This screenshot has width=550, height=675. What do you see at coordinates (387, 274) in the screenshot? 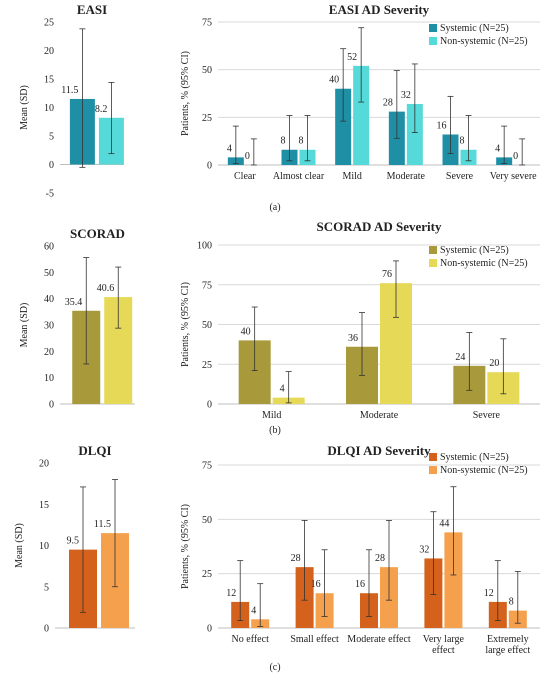
I see `scorad-severity-cat-1-series-1-data-label: 76` at bounding box center [387, 274].